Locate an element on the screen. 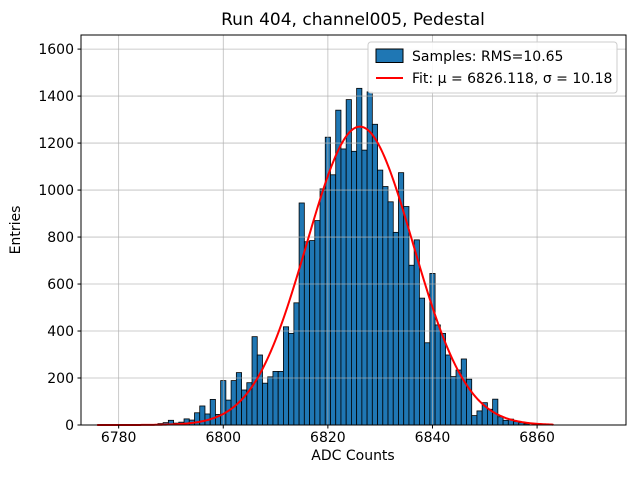 Image resolution: width=640 pixels, height=484 pixels. x-tick-label: 6800 is located at coordinates (223, 438).